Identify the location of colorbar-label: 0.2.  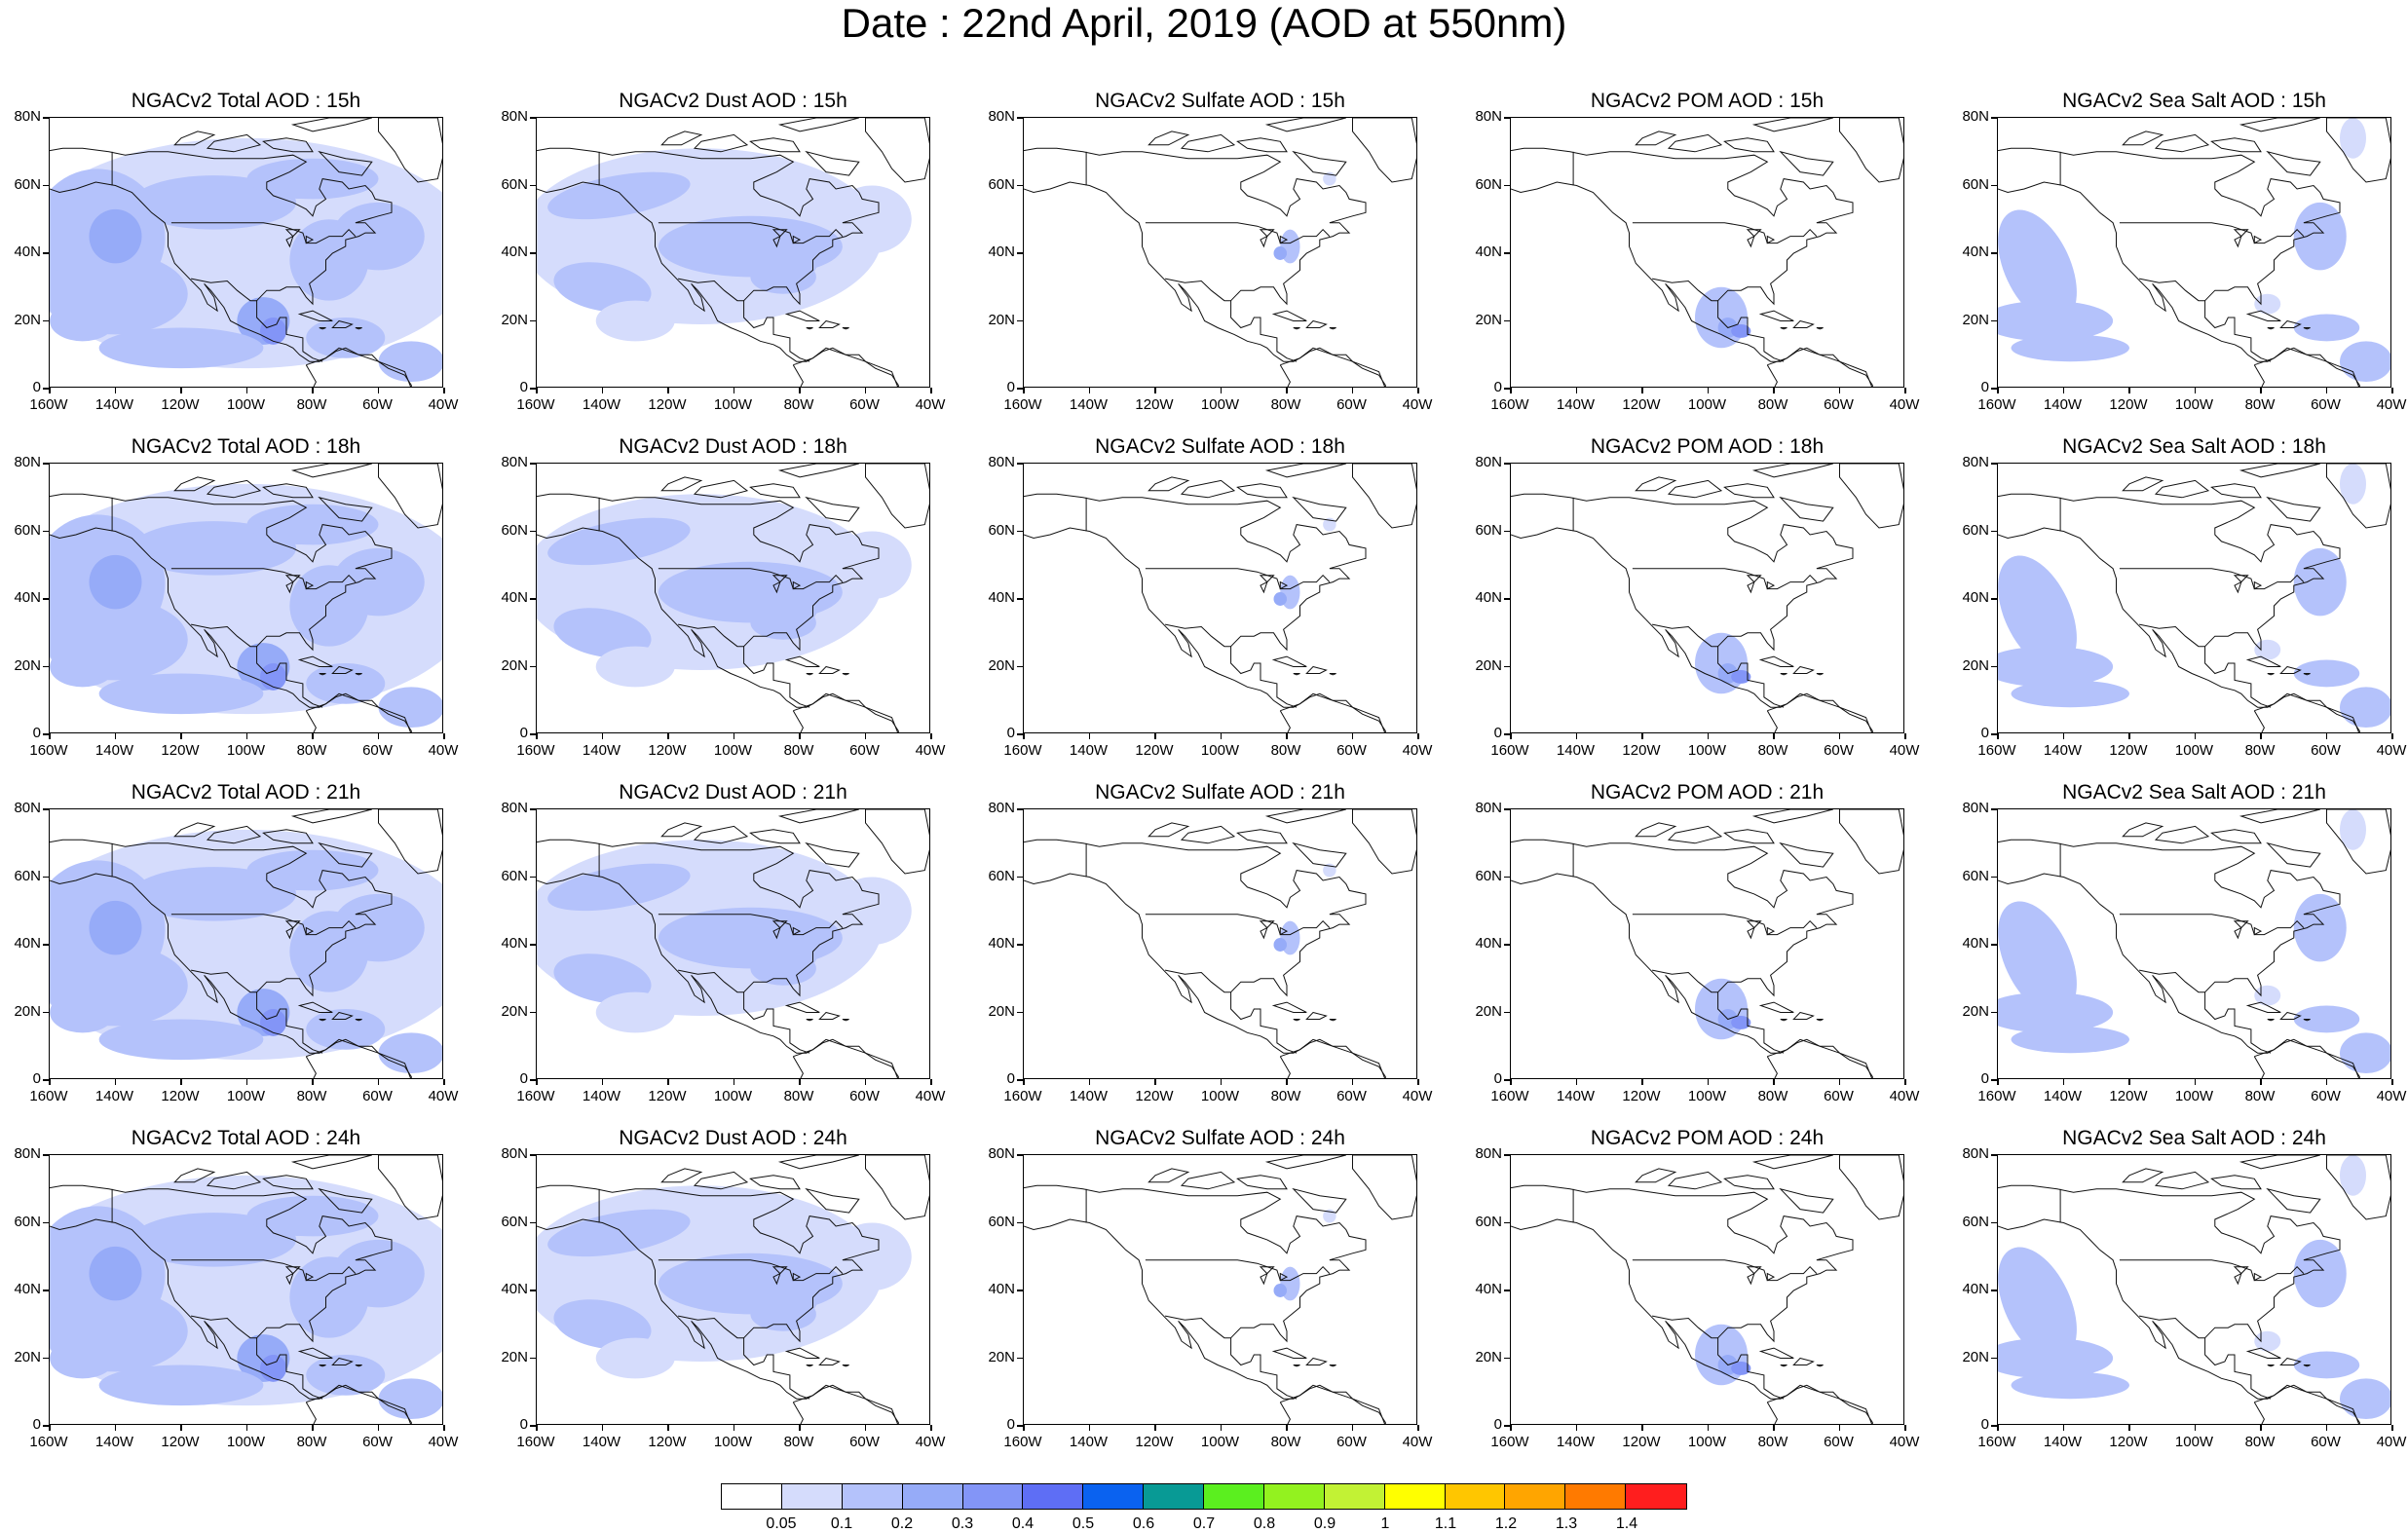
(902, 1523).